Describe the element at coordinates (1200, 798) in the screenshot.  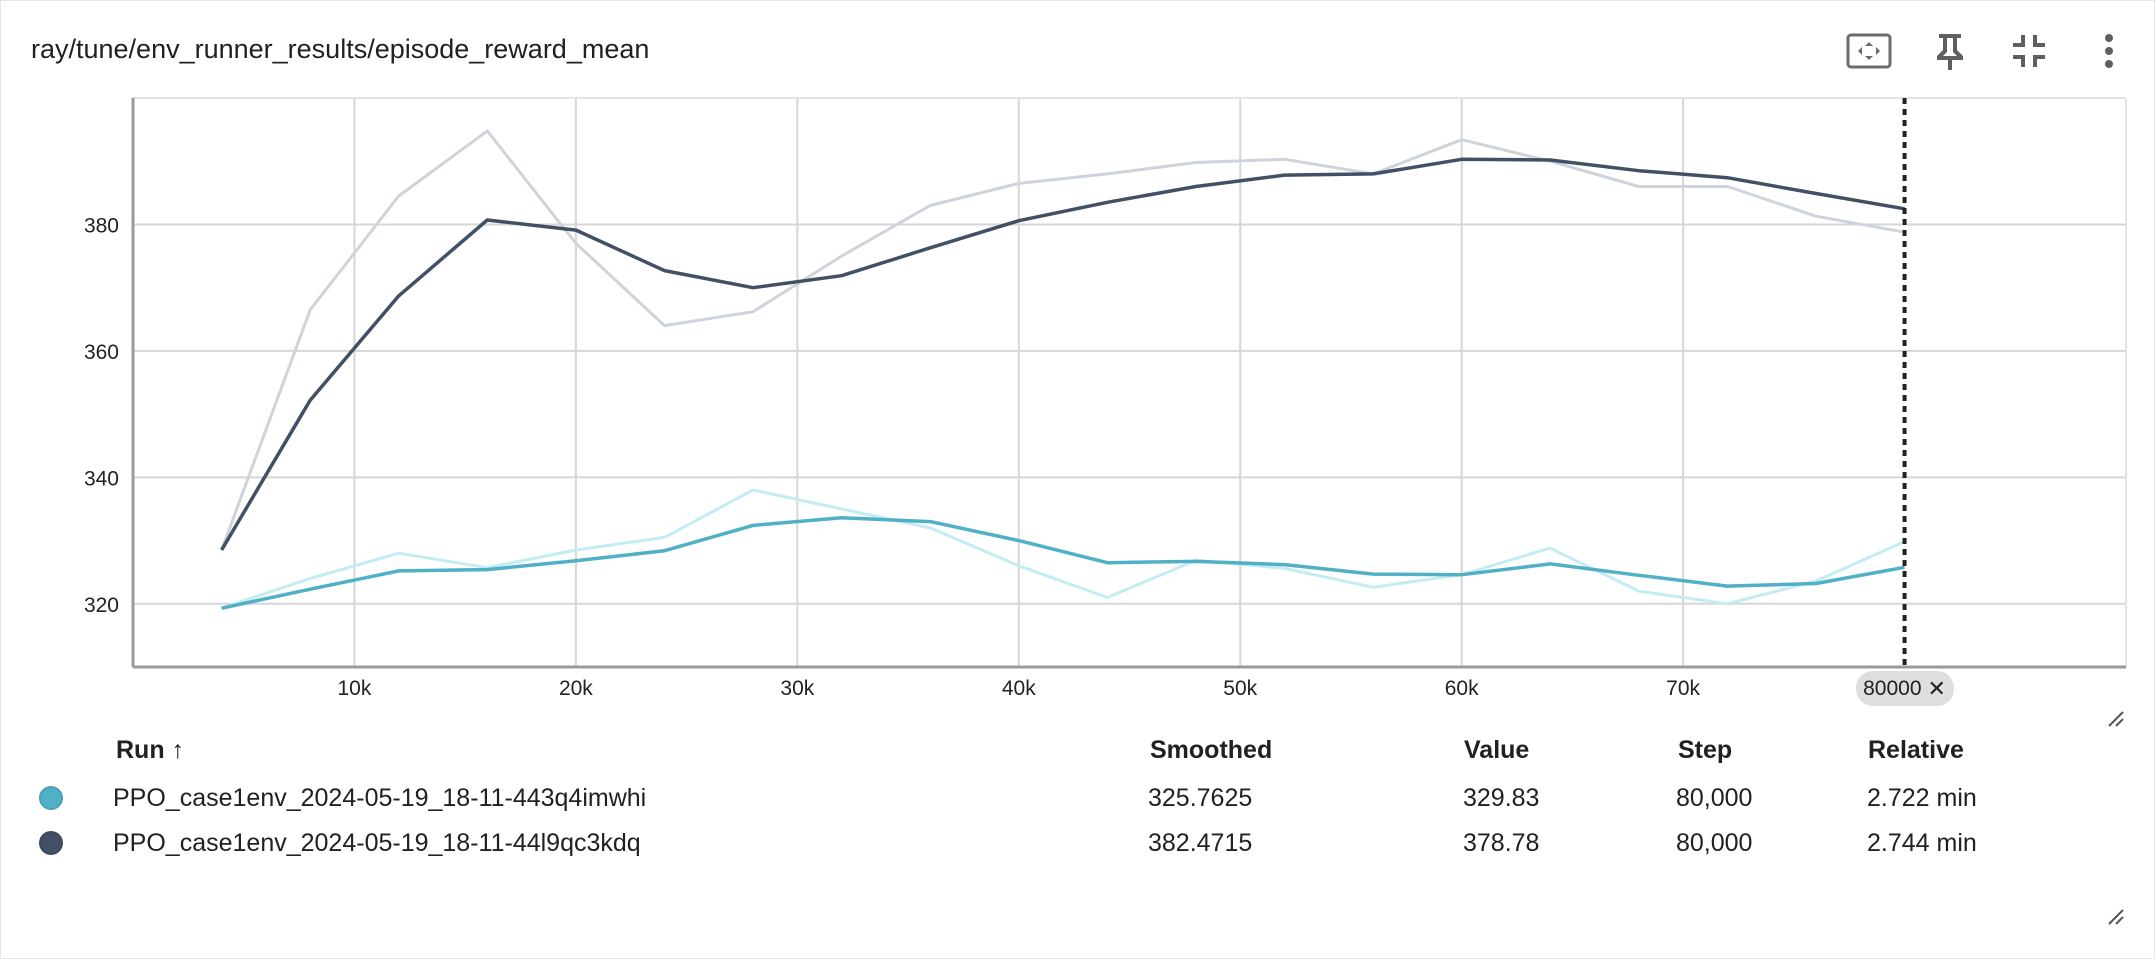
I see `smoothed-value: 325.7625` at that location.